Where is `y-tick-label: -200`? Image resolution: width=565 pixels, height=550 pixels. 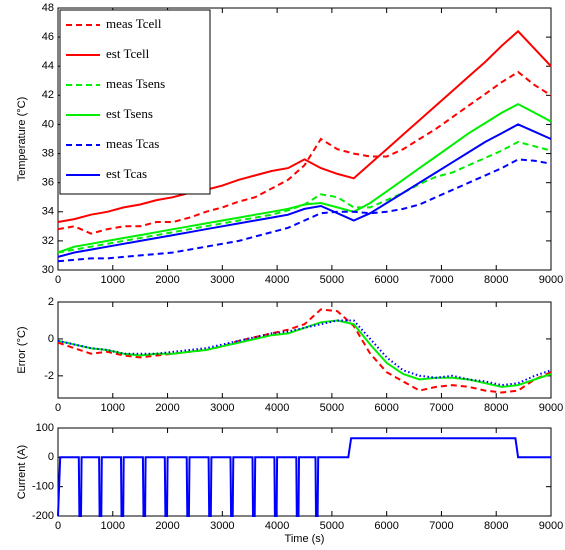
y-tick-label: -200 is located at coordinates (43, 516).